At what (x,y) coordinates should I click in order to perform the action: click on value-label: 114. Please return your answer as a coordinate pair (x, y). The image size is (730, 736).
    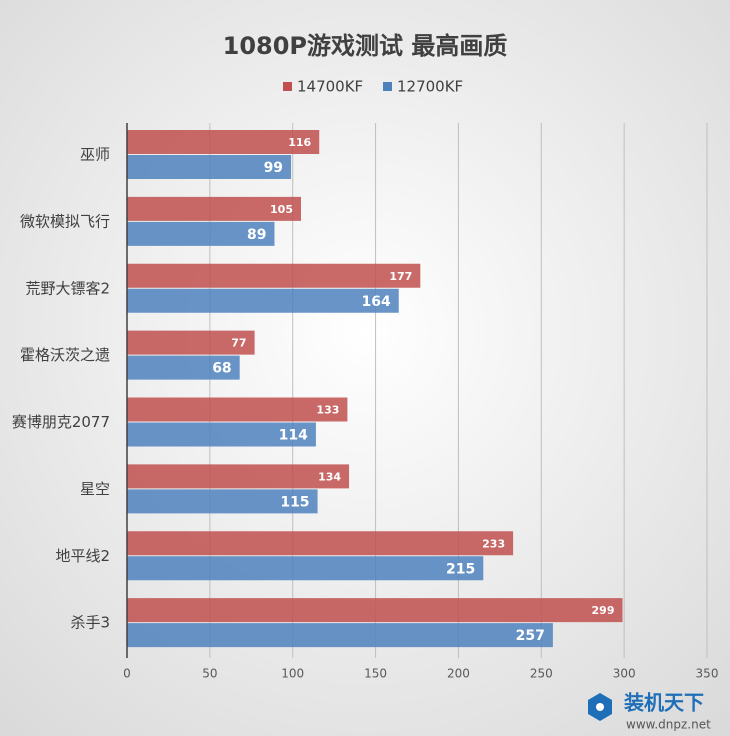
    Looking at the image, I should click on (293, 436).